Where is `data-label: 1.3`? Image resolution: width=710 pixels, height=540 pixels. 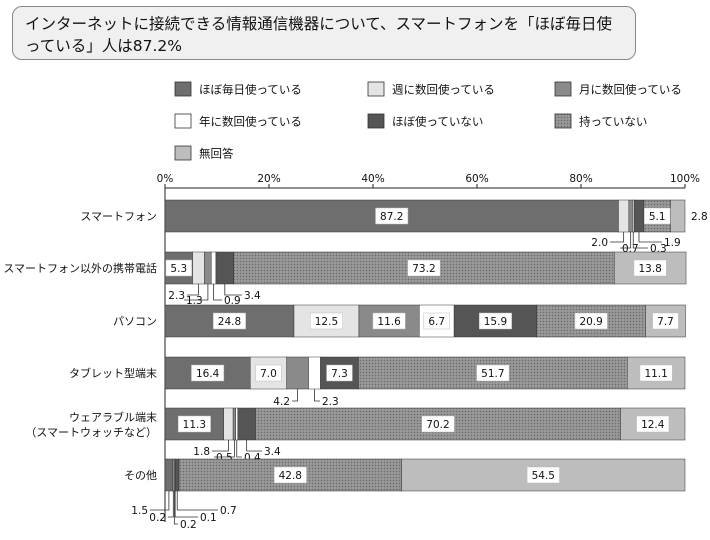
data-label: 1.3 is located at coordinates (194, 301).